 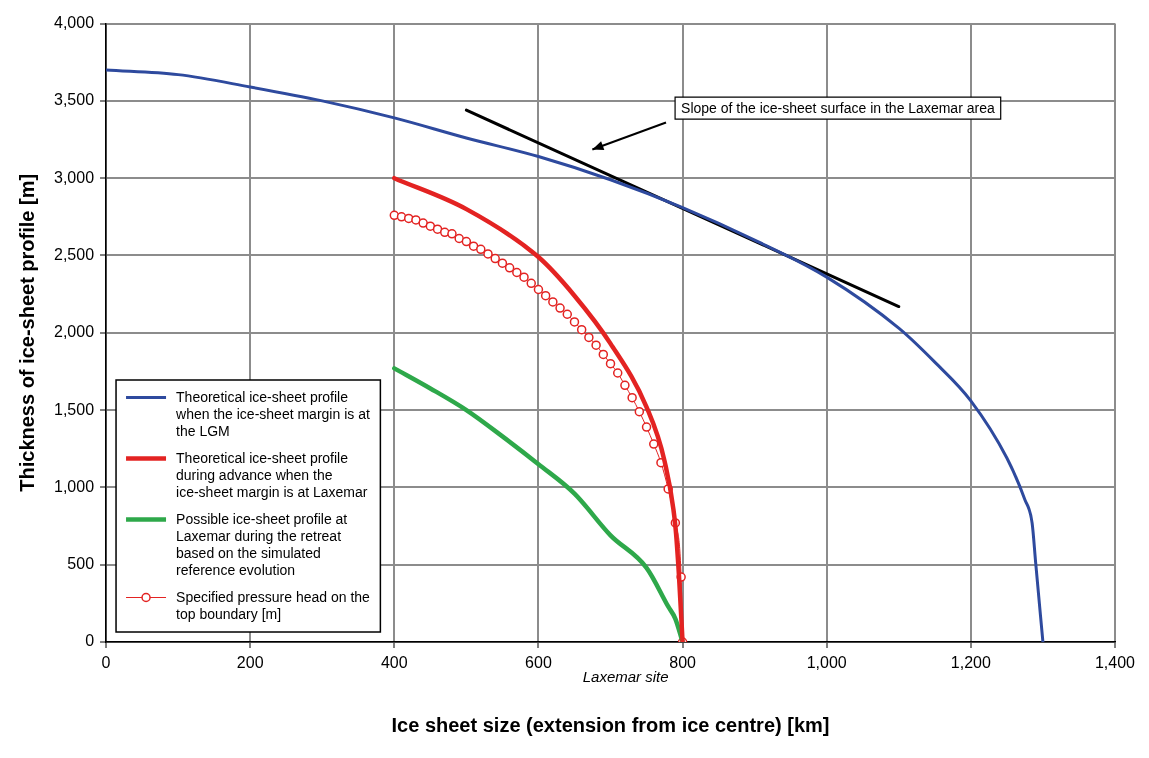 I want to click on y-axis-title: Thickness of ice-sheet profile [m], so click(x=26, y=332).